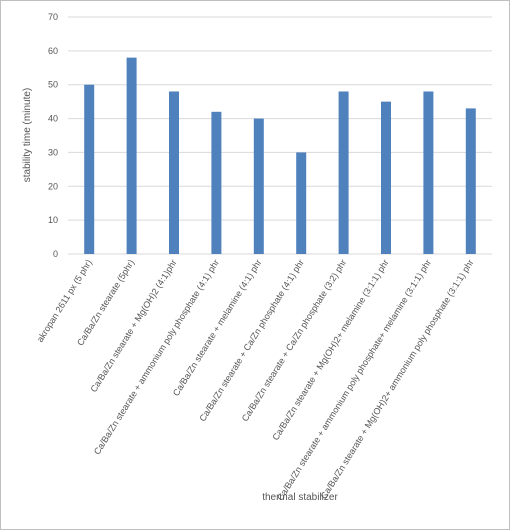 Image resolution: width=510 pixels, height=530 pixels. Describe the element at coordinates (55, 254) in the screenshot. I see `y-tick-label: 0` at that location.